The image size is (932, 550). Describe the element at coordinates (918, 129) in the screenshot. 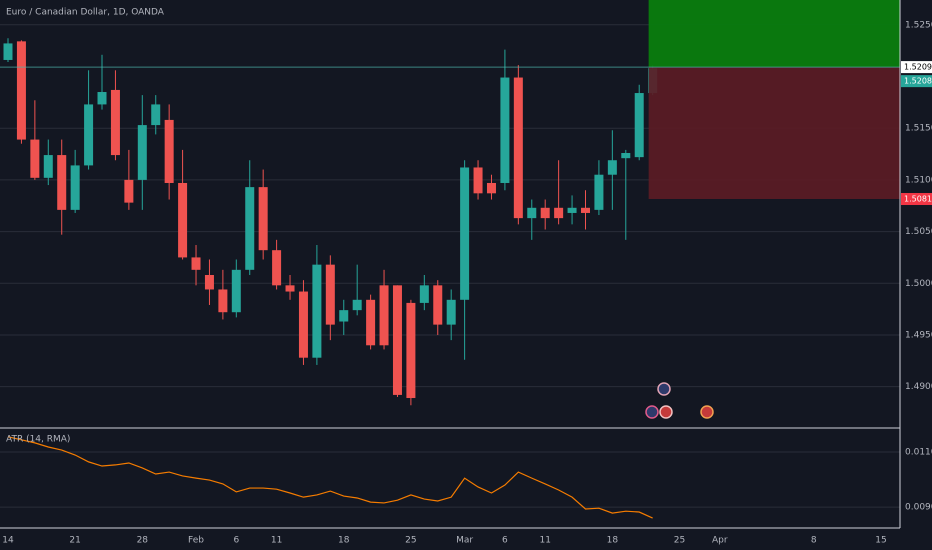

I see `y-tick-label: 1.51500` at that location.